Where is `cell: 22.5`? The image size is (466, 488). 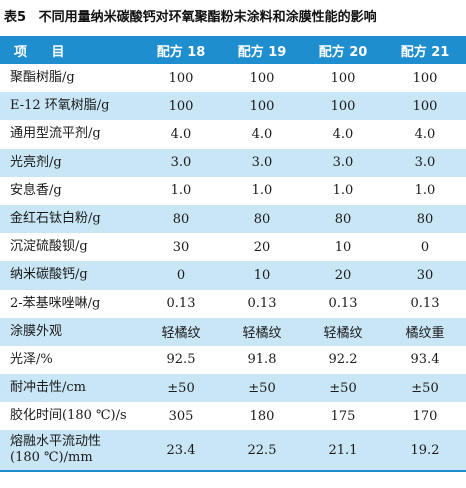
cell: 22.5 is located at coordinates (262, 450).